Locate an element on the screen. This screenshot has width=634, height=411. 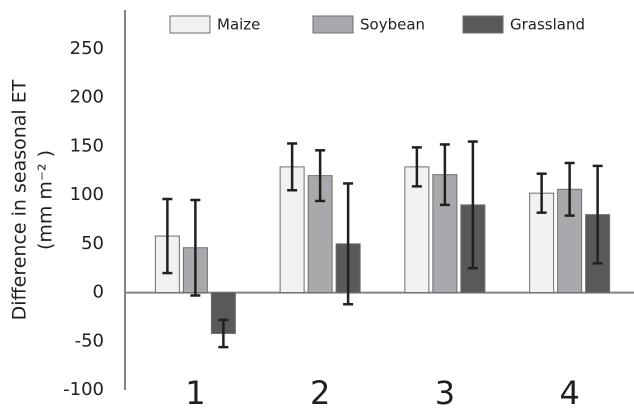
y-axis-label: Difference in seasonal ET (mm m⁻² ) is located at coordinates (33, 199).